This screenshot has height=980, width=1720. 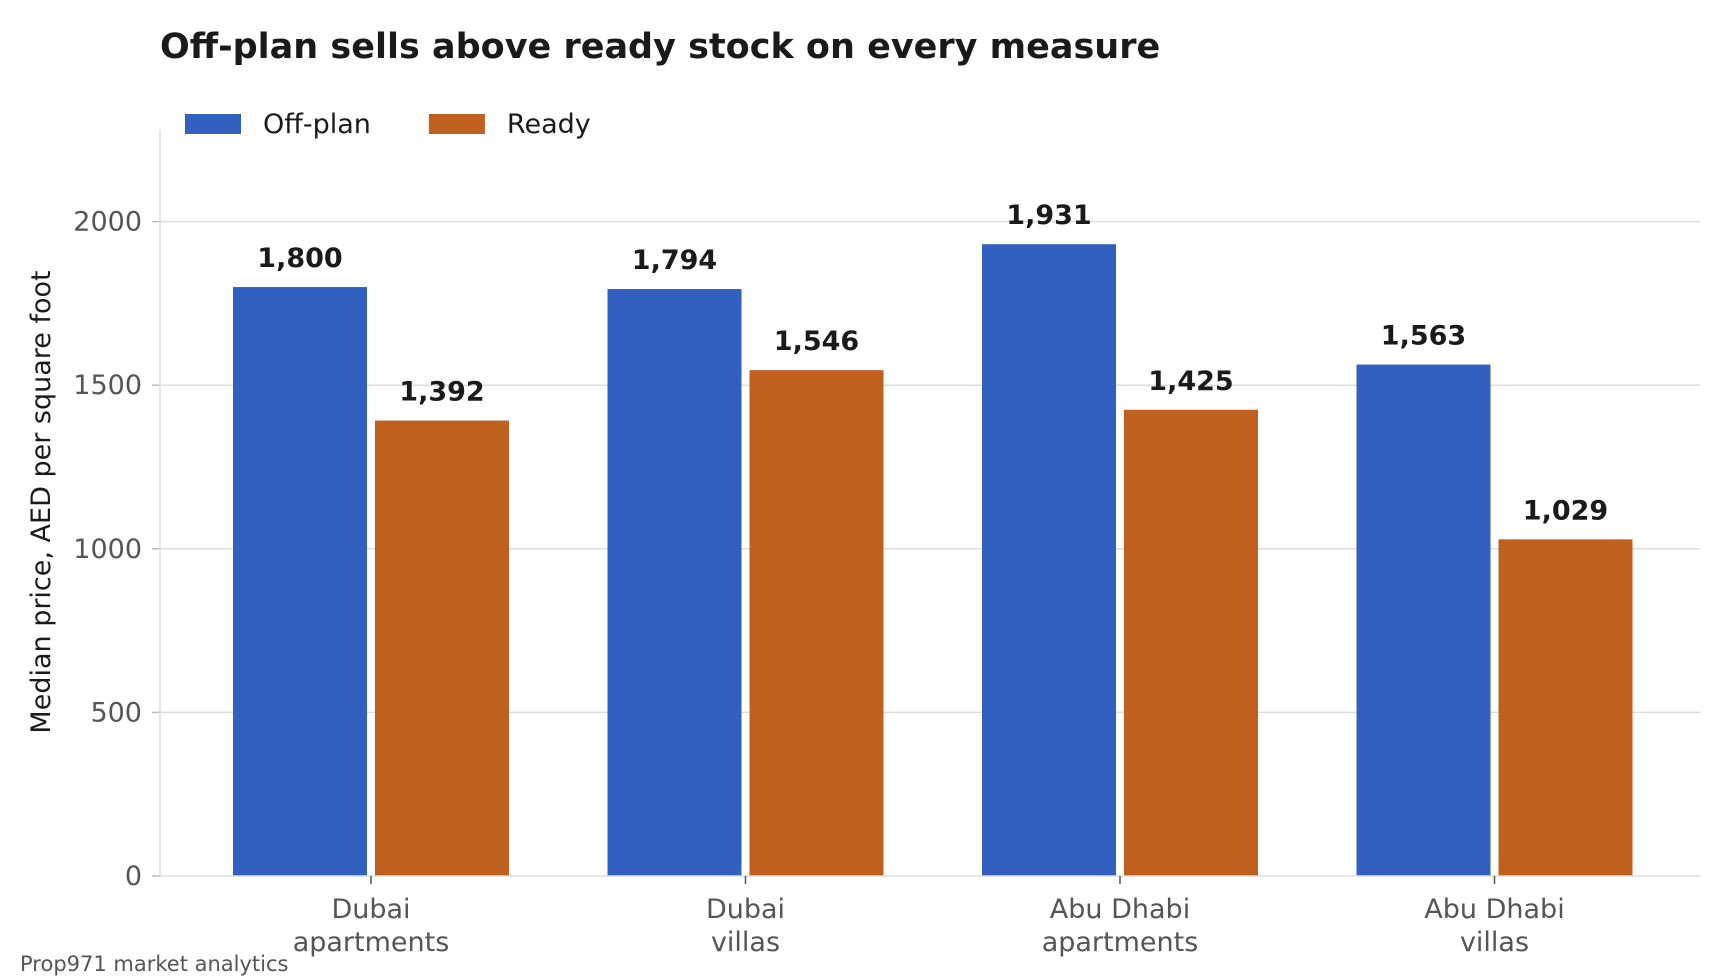 I want to click on value-label: 1,392, so click(x=441, y=392).